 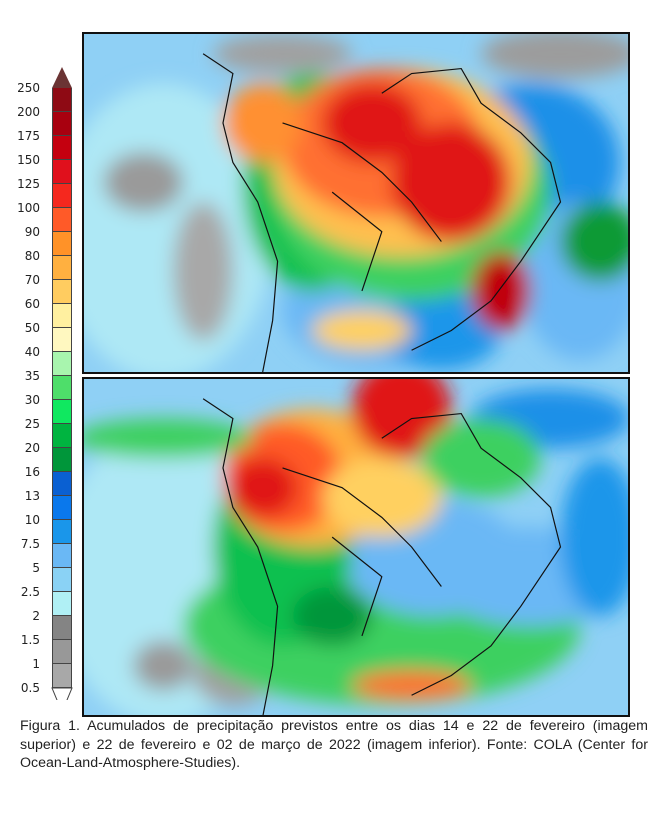 What do you see at coordinates (62, 77) in the screenshot?
I see `colorbar-overflow-arrow` at bounding box center [62, 77].